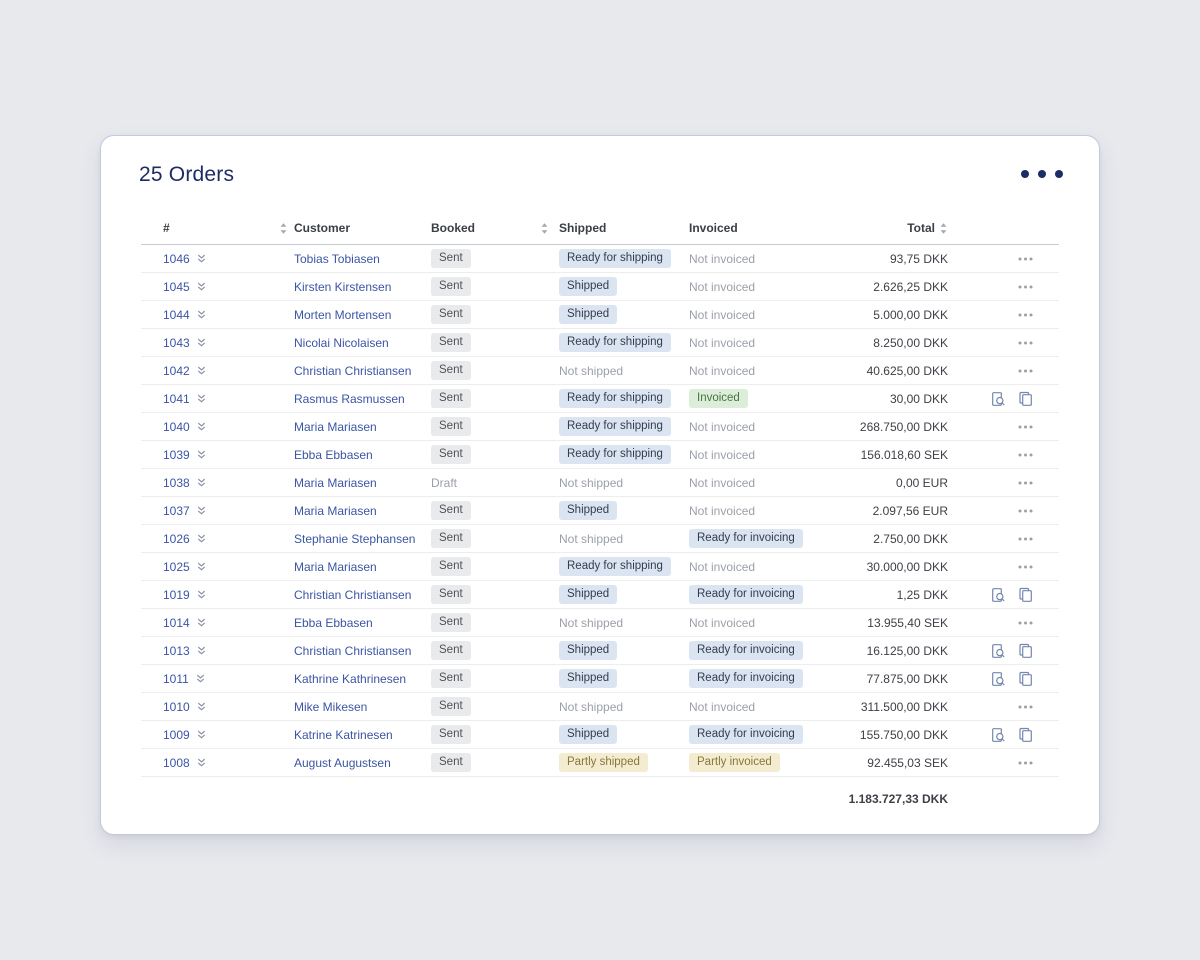 The image size is (1200, 960). I want to click on order-number-link: 1009, so click(176, 734).